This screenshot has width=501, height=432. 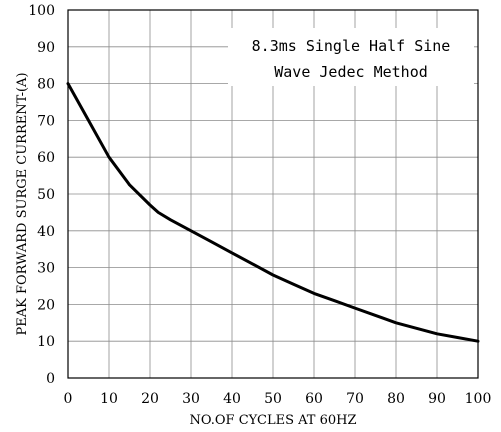 What do you see at coordinates (437, 399) in the screenshot?
I see `x-tick-label: 90` at bounding box center [437, 399].